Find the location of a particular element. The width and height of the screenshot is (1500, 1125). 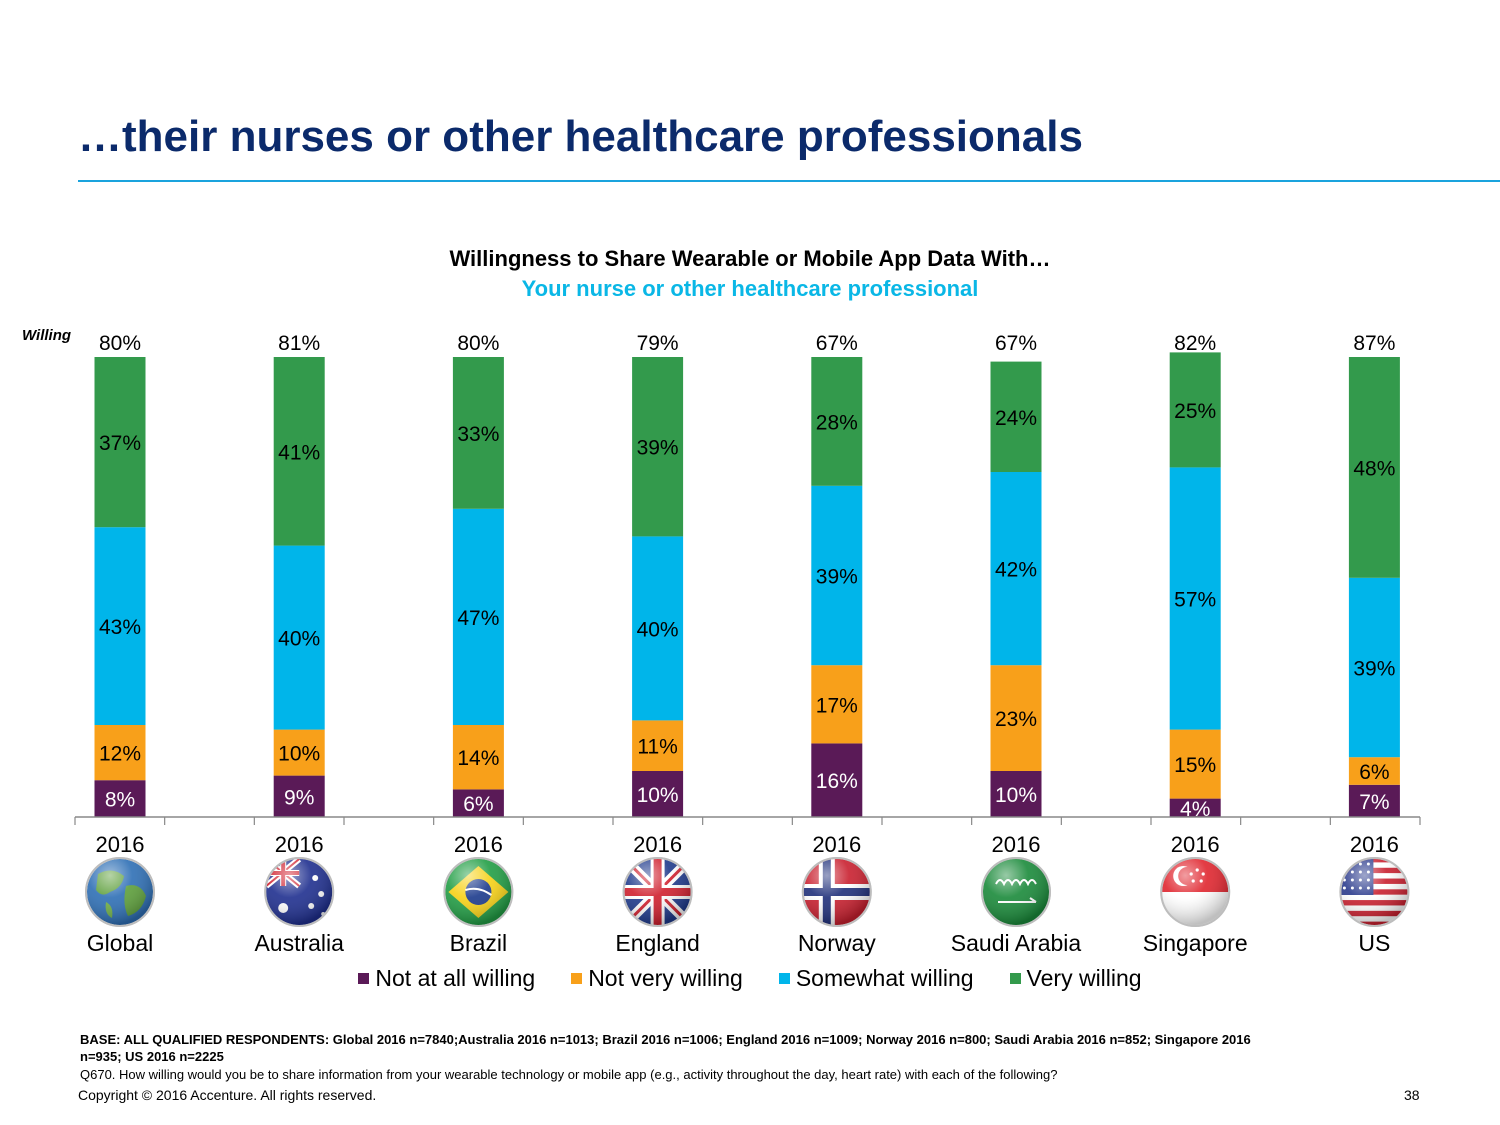

data-label: 7% is located at coordinates (1374, 802).